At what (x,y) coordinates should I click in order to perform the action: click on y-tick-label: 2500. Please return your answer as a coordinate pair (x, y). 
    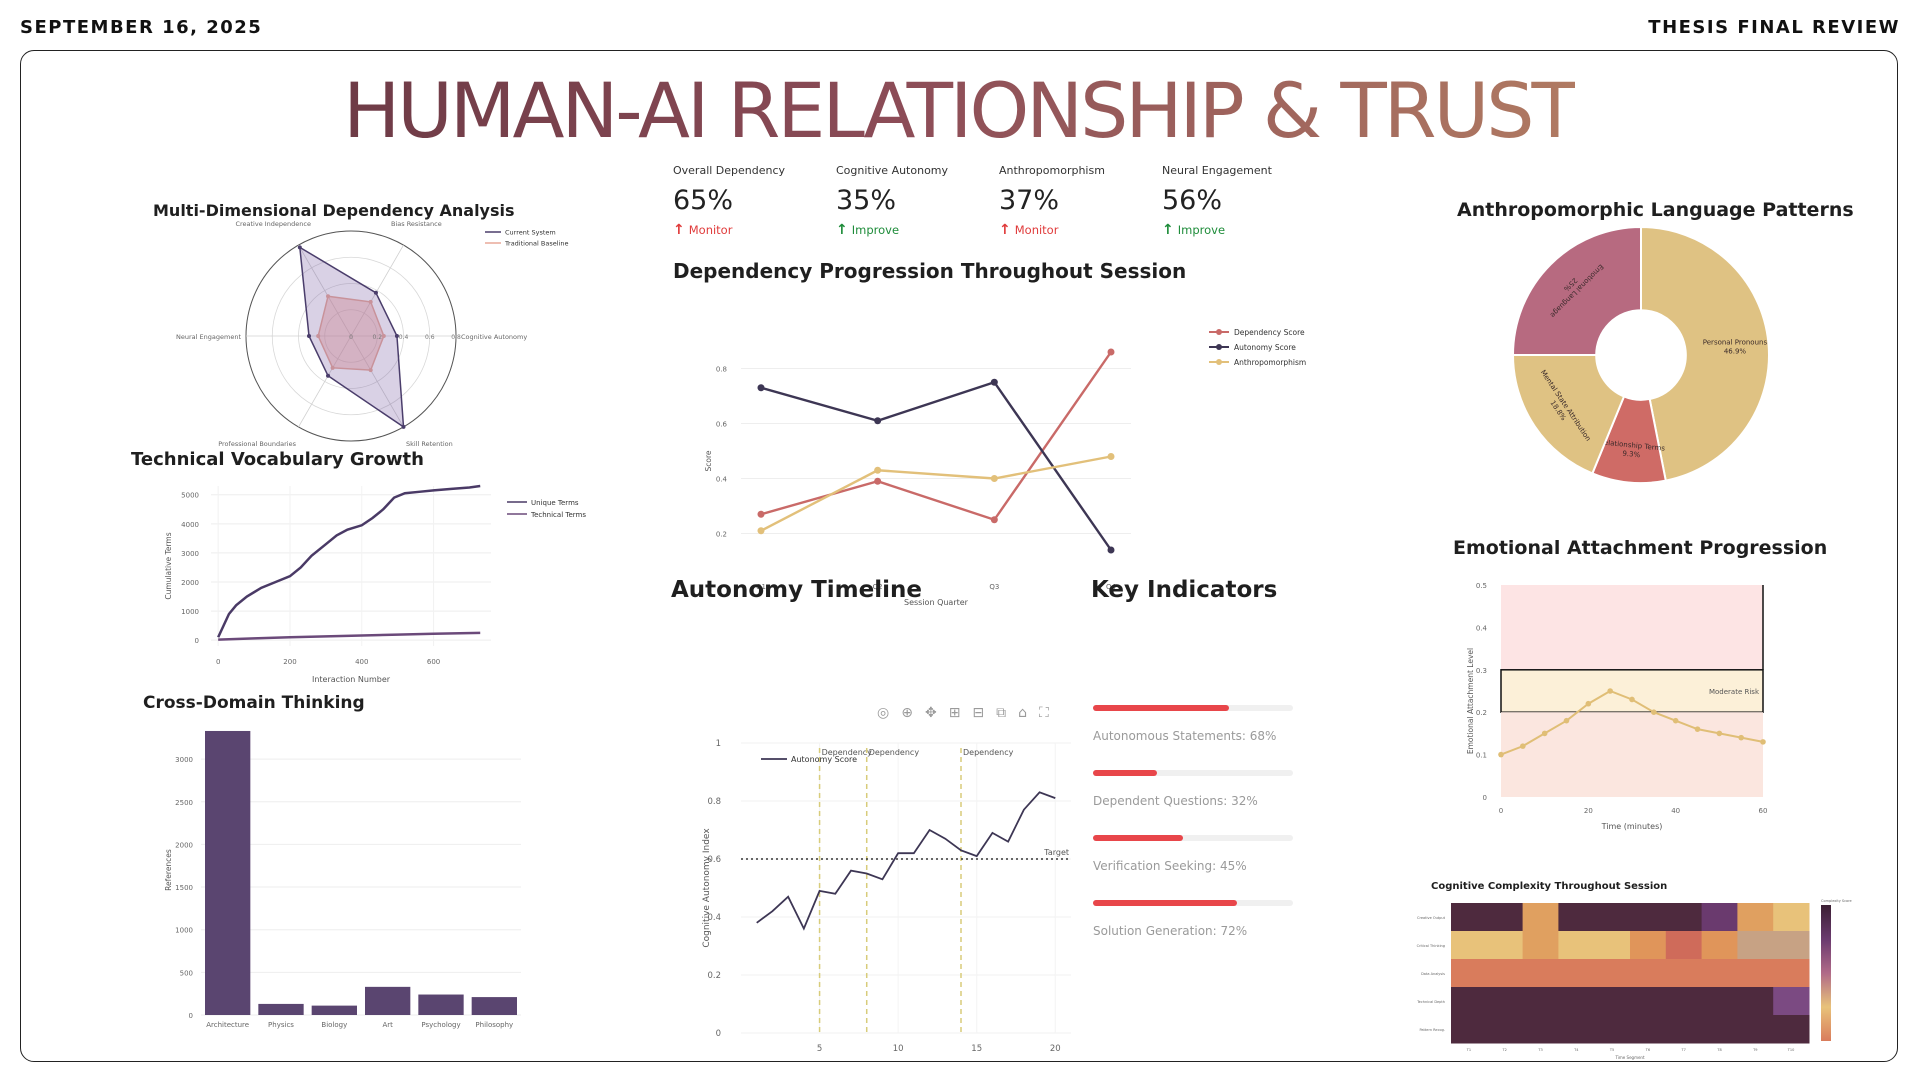
    Looking at the image, I should click on (184, 803).